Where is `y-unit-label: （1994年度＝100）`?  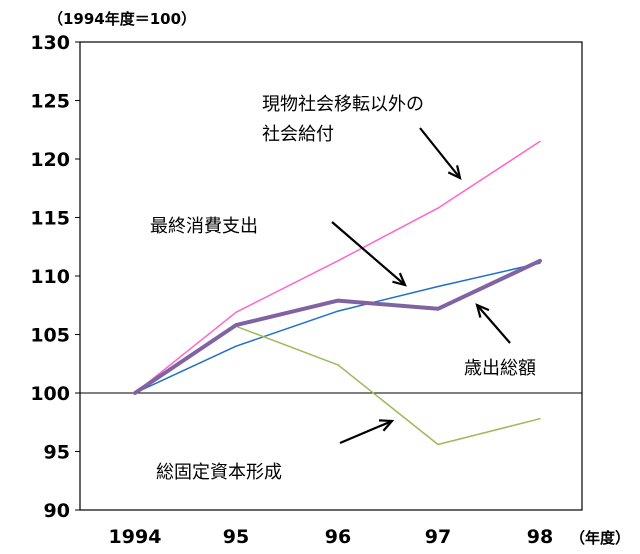
y-unit-label: （1994年度＝100） is located at coordinates (122, 19).